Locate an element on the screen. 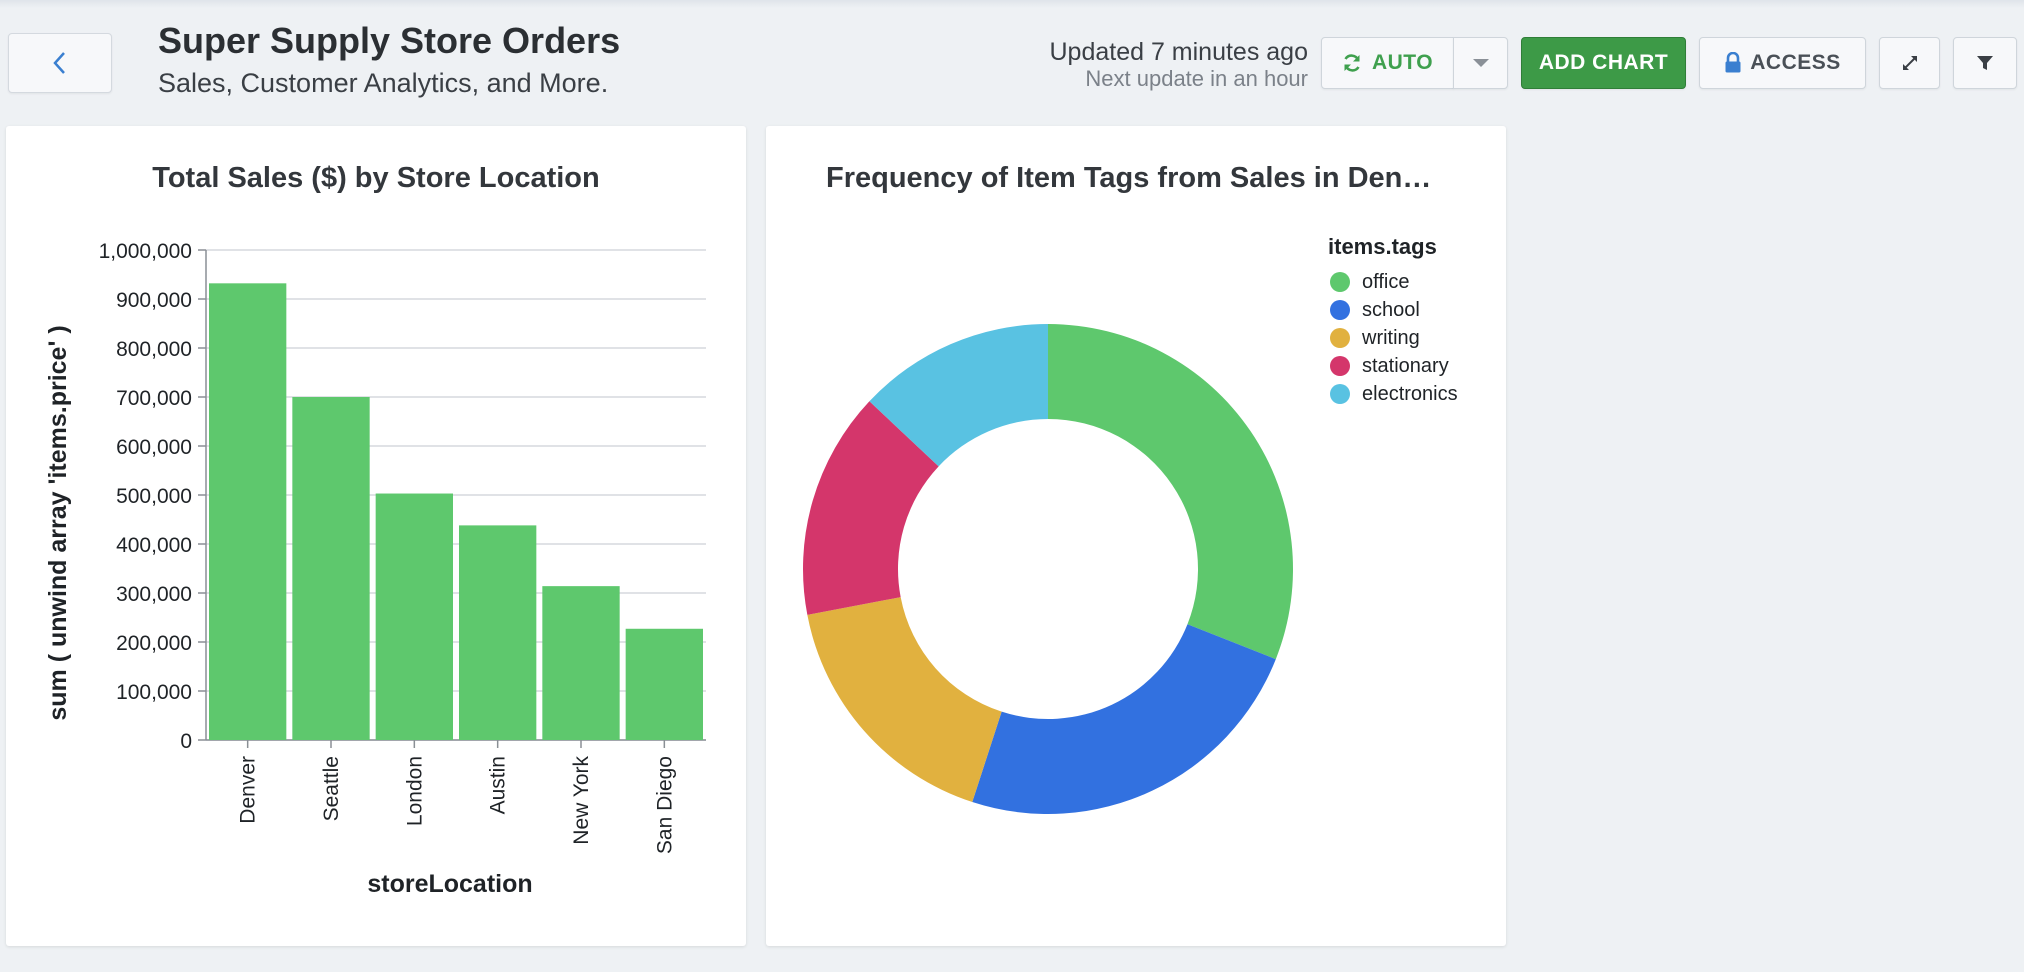  access-label: ACCESS is located at coordinates (1795, 62).